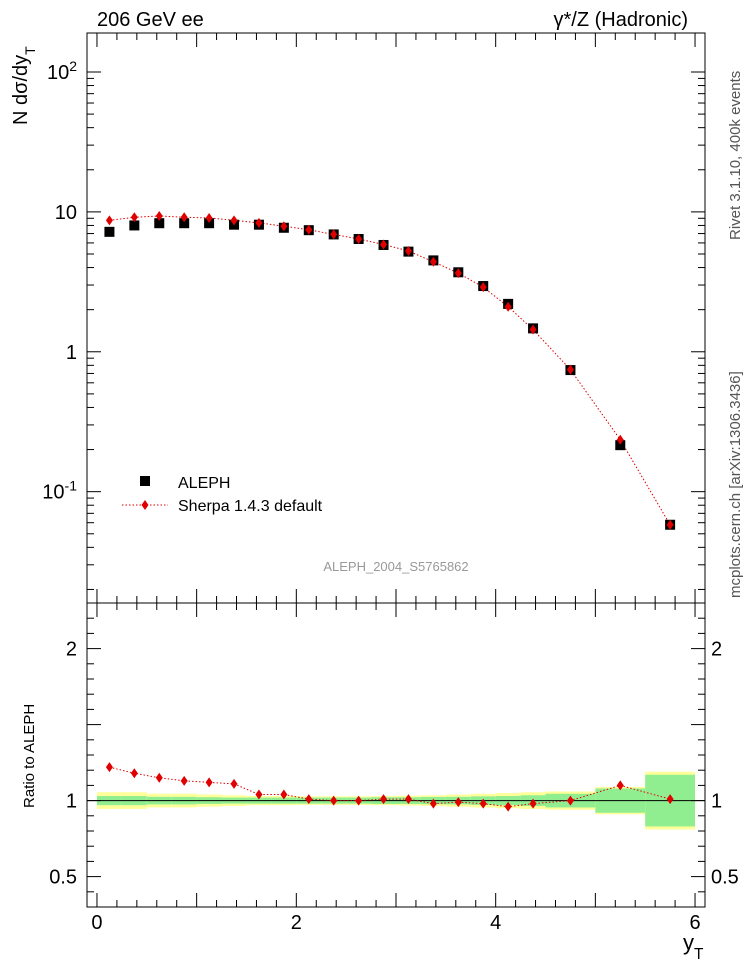 The width and height of the screenshot is (746, 972). Describe the element at coordinates (495, 923) in the screenshot. I see `x-tick-label: 4` at that location.